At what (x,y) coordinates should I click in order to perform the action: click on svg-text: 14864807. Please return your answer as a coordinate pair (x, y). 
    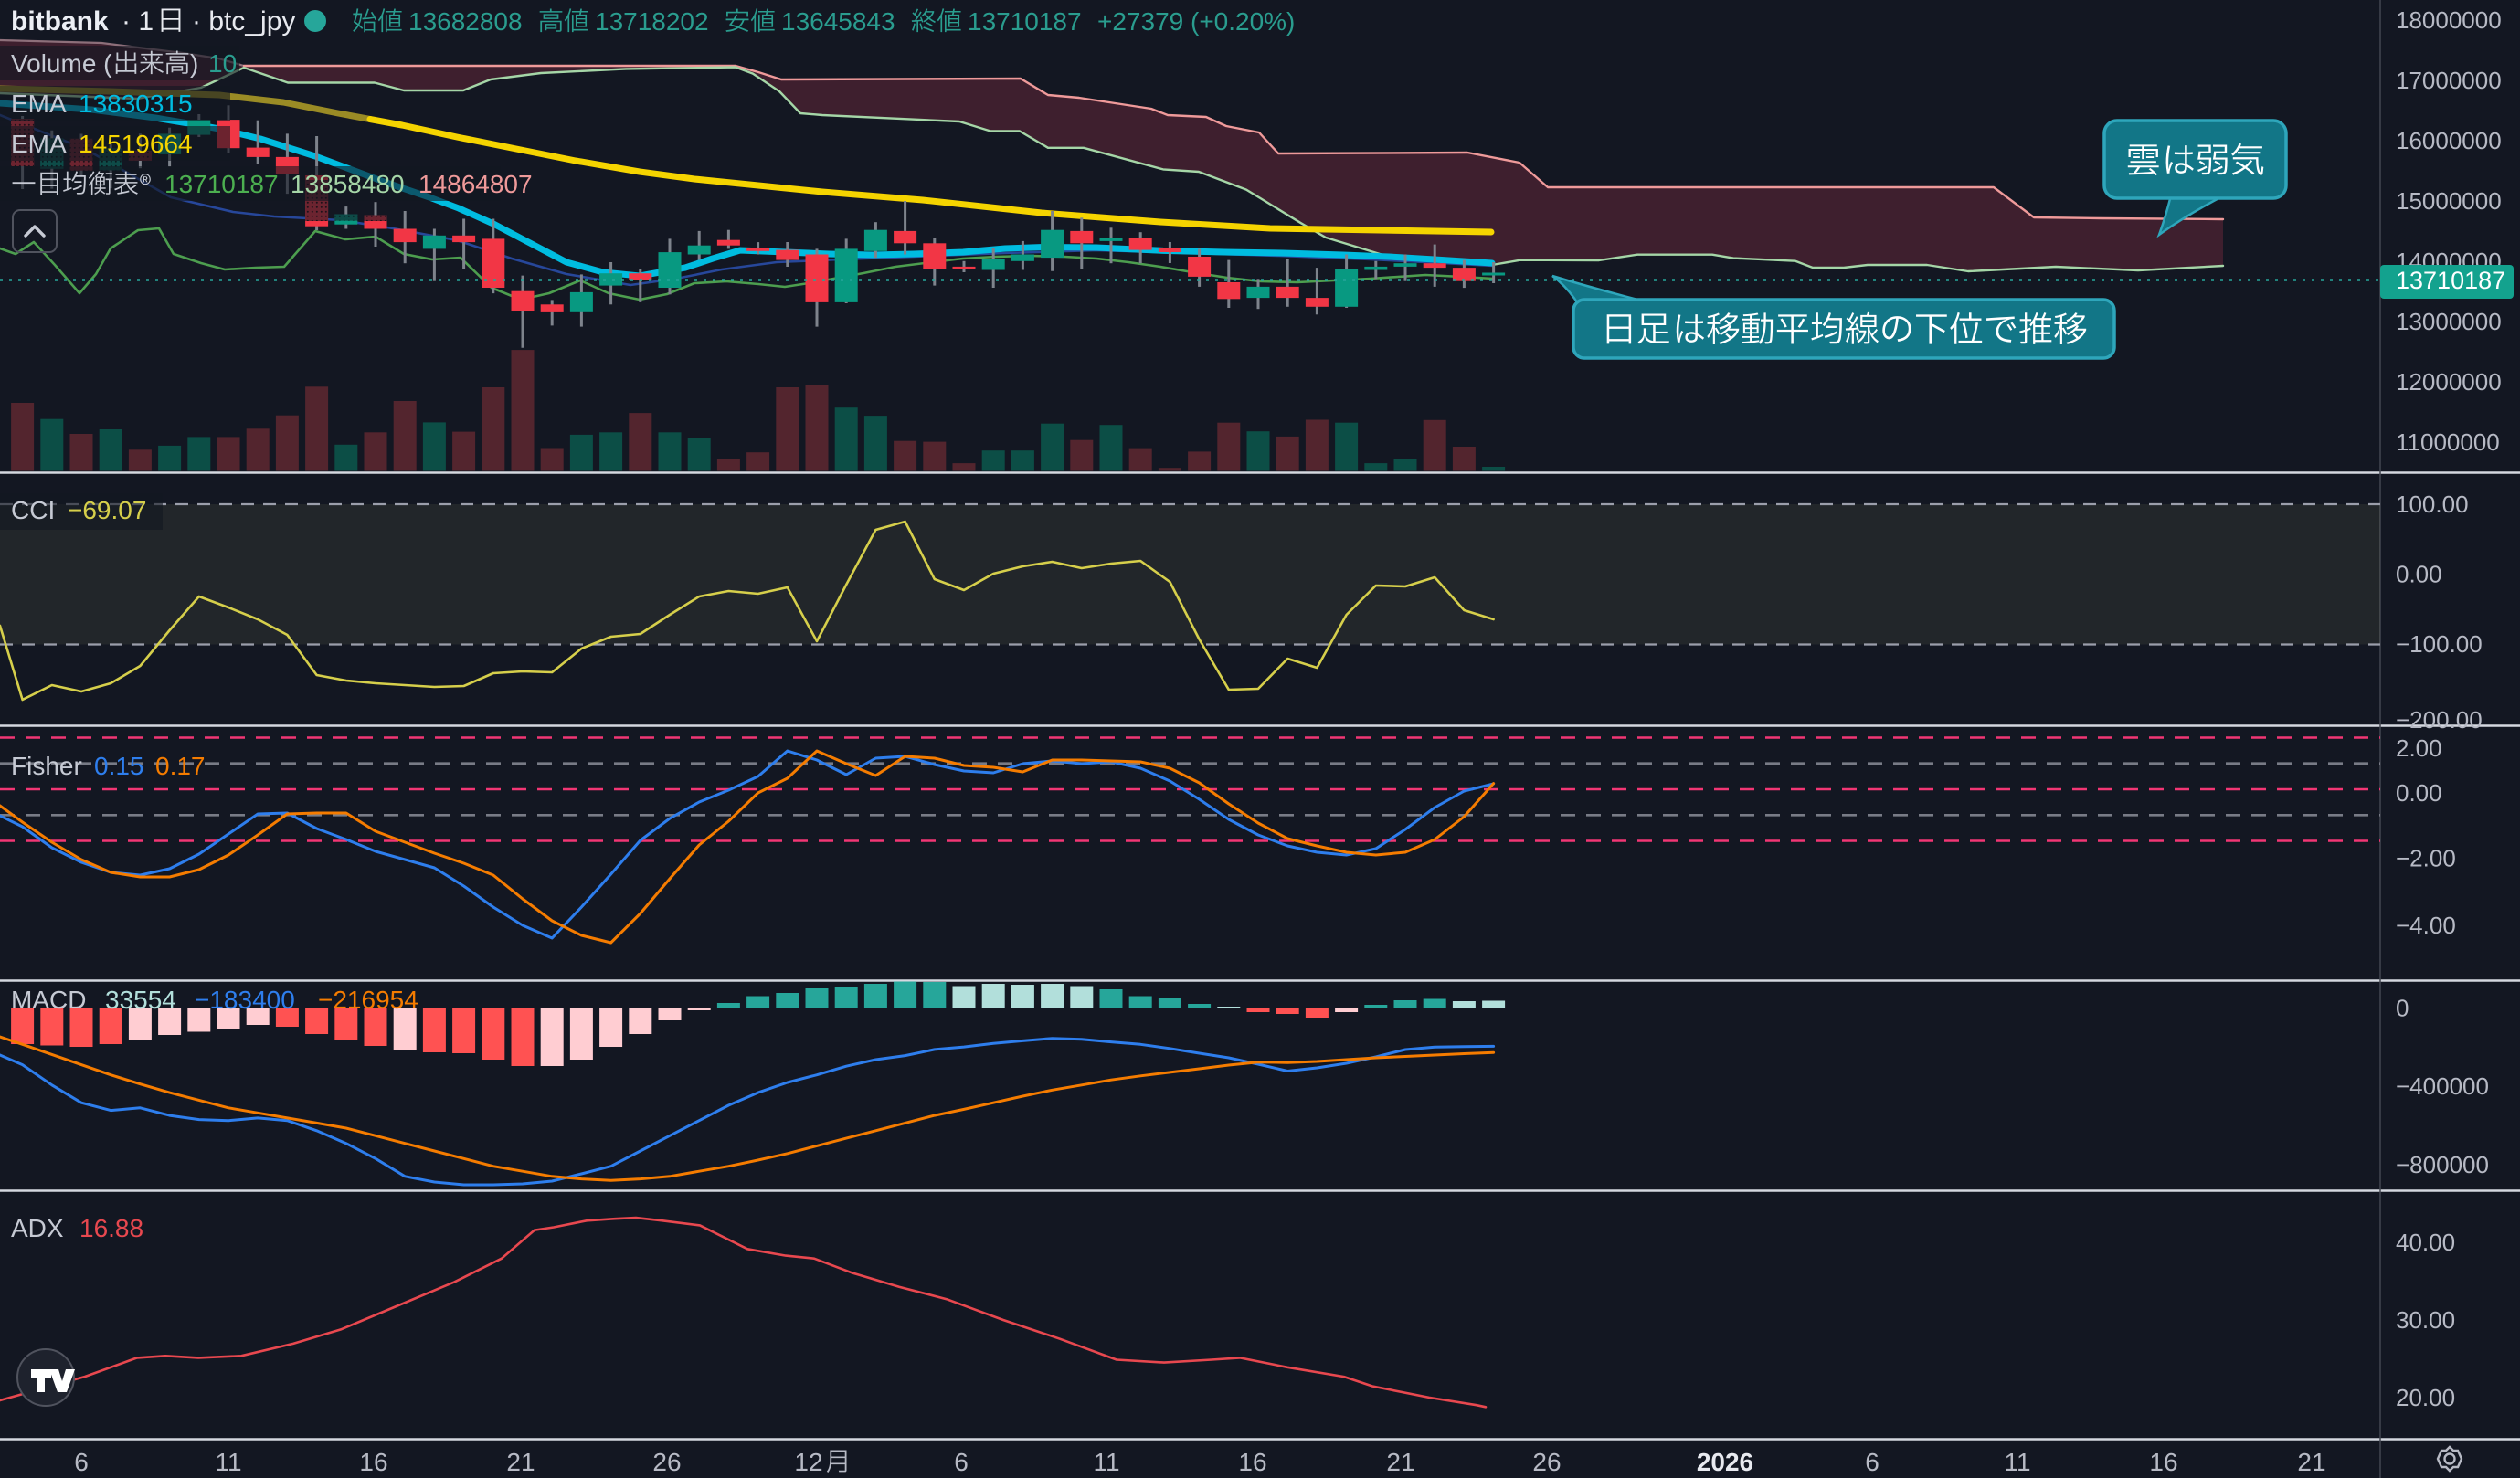
    Looking at the image, I should click on (476, 184).